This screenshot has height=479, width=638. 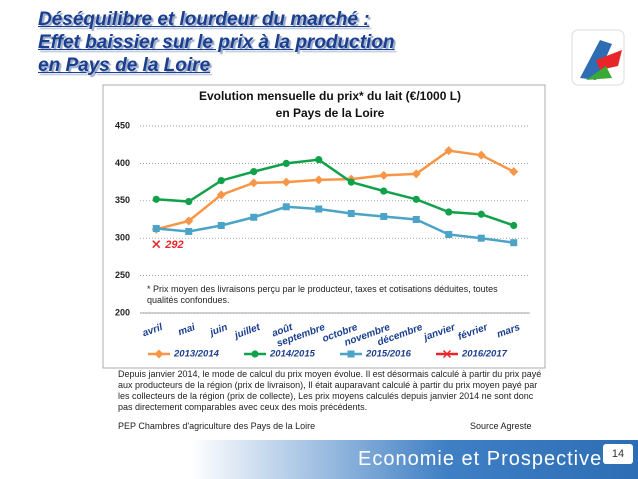 I want to click on logo, so click(x=598, y=57).